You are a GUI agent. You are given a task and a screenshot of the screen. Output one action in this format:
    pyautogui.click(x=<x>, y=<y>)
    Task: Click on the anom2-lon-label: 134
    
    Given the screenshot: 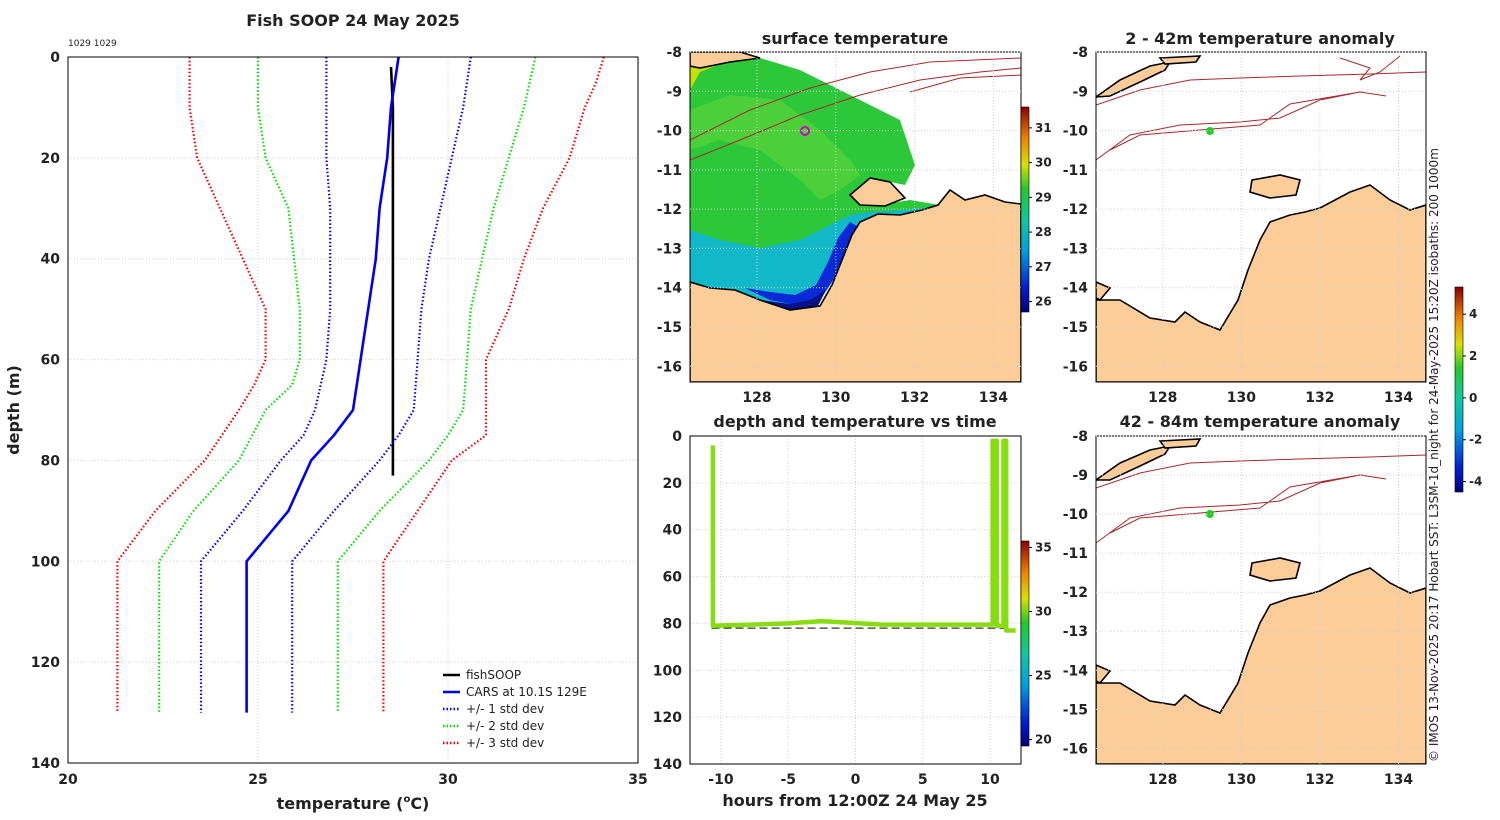 What is the action you would take?
    pyautogui.click(x=1398, y=780)
    